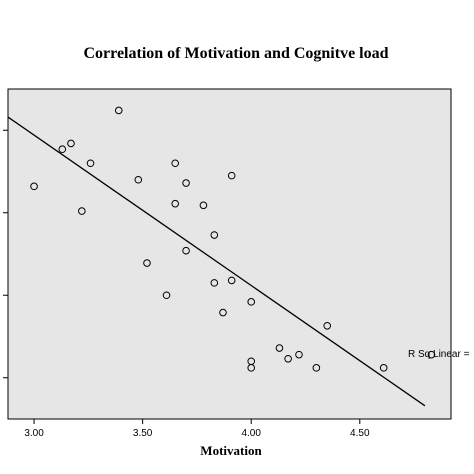 The image size is (474, 474). I want to click on x-axis-ticks: 3.00 3.50 4.00 4.50, so click(197, 429).